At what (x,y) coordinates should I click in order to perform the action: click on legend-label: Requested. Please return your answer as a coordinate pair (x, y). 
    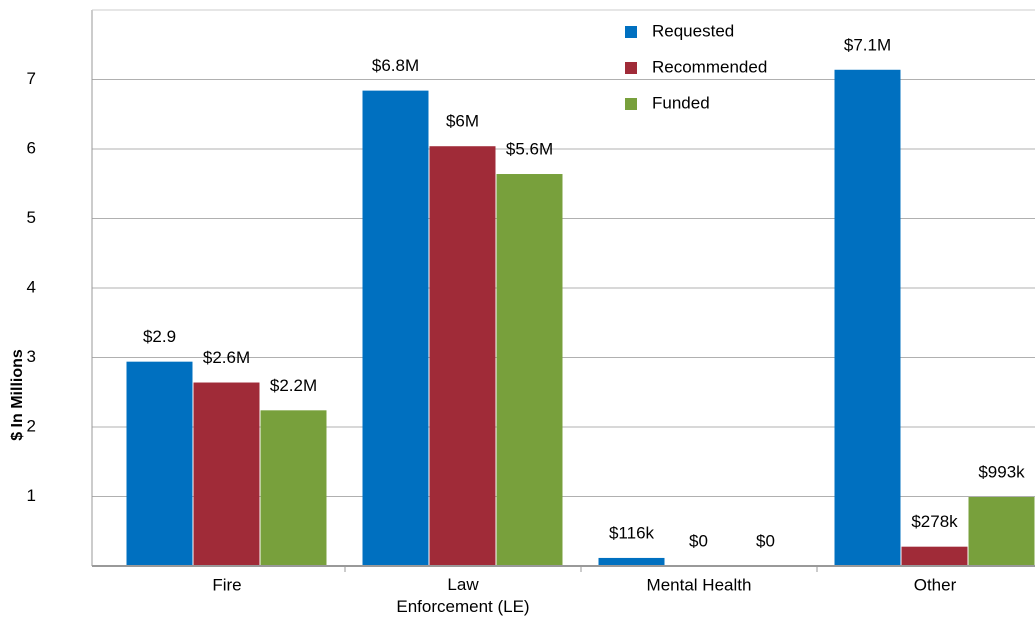
    Looking at the image, I should click on (693, 30).